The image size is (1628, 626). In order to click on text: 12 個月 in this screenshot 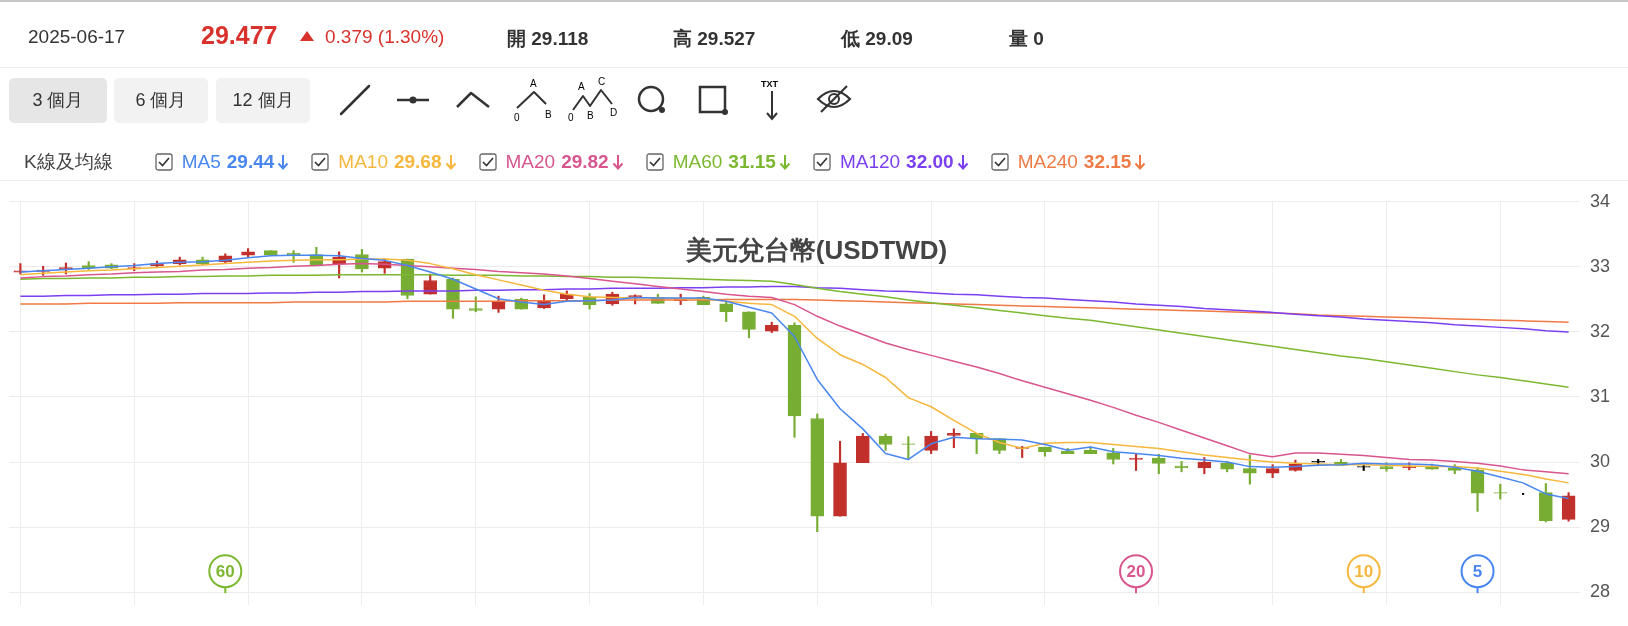, I will do `click(263, 100)`.